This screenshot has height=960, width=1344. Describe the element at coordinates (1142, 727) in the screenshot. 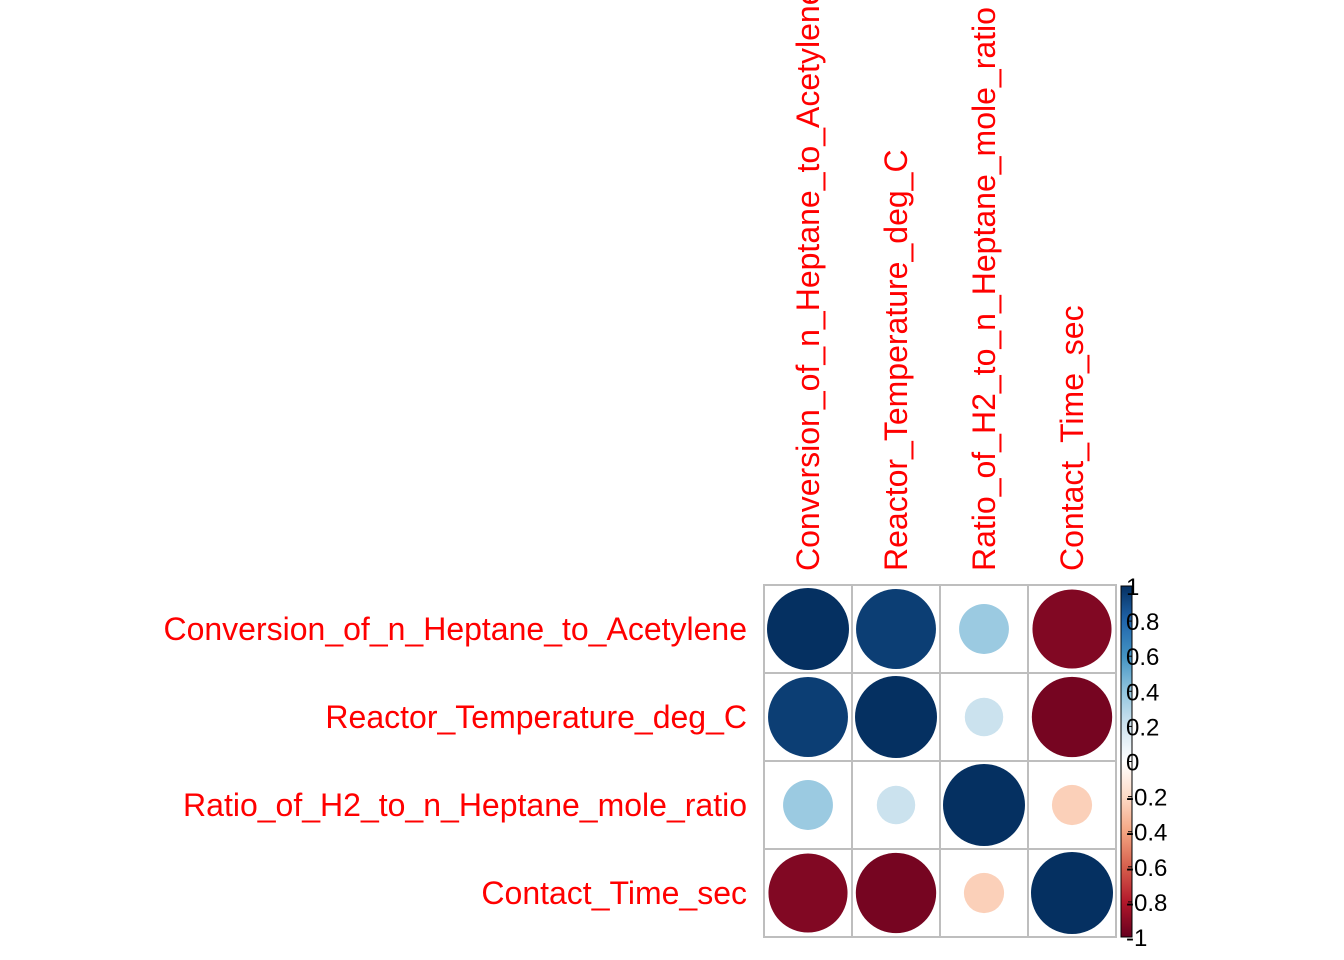

I see `colorbar-tick-label: 0.2` at that location.